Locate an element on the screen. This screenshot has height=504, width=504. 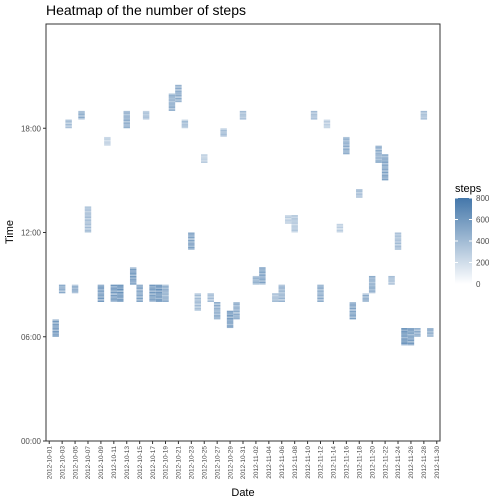
x-tick-label: 2012-10-05 is located at coordinates (75, 463).